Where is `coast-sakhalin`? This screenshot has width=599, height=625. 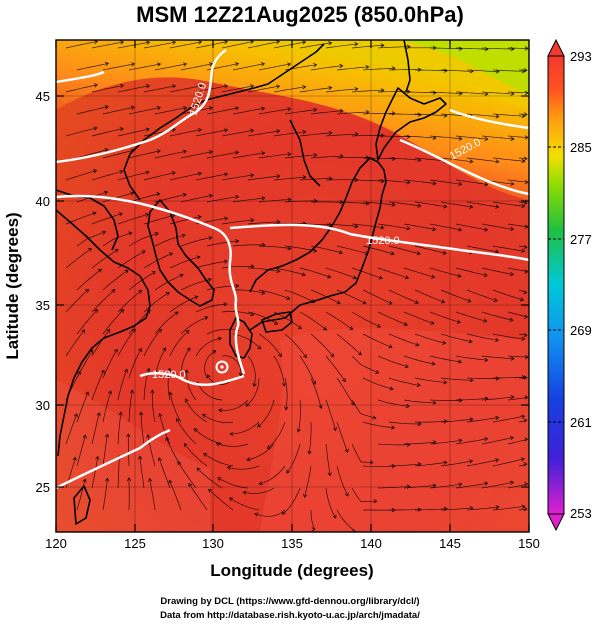
coast-sakhalin is located at coordinates (407, 66).